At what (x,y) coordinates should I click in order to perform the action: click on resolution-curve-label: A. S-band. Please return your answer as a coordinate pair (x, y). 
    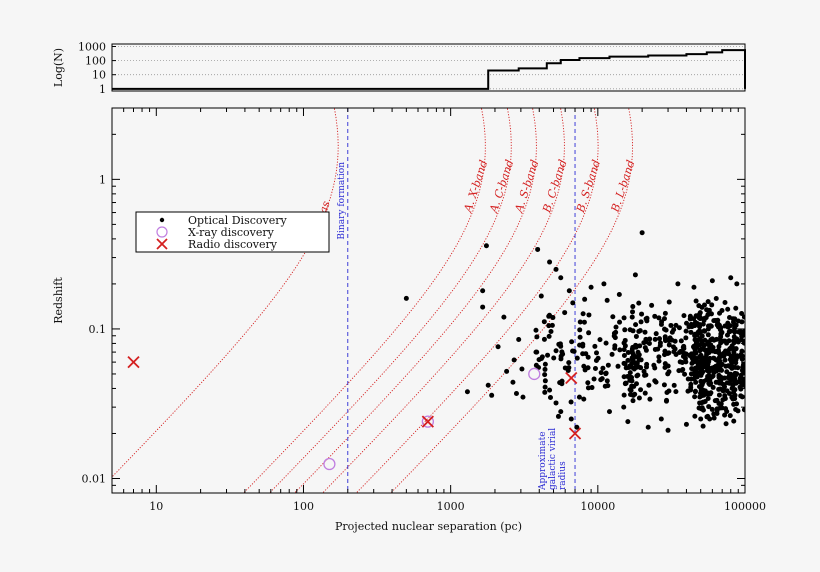
    Looking at the image, I should click on (526, 186).